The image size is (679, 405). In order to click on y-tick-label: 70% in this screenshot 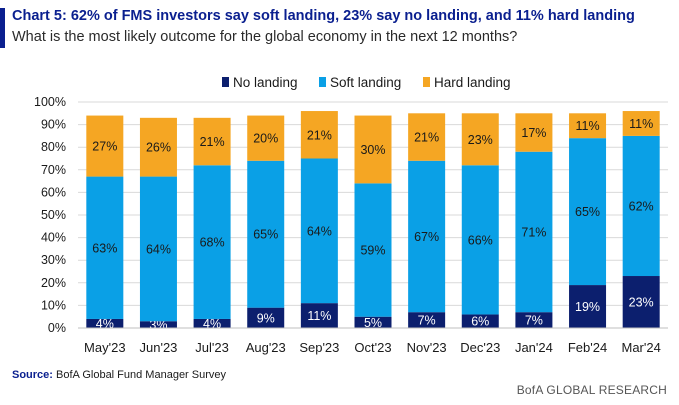, I will do `click(53, 170)`.